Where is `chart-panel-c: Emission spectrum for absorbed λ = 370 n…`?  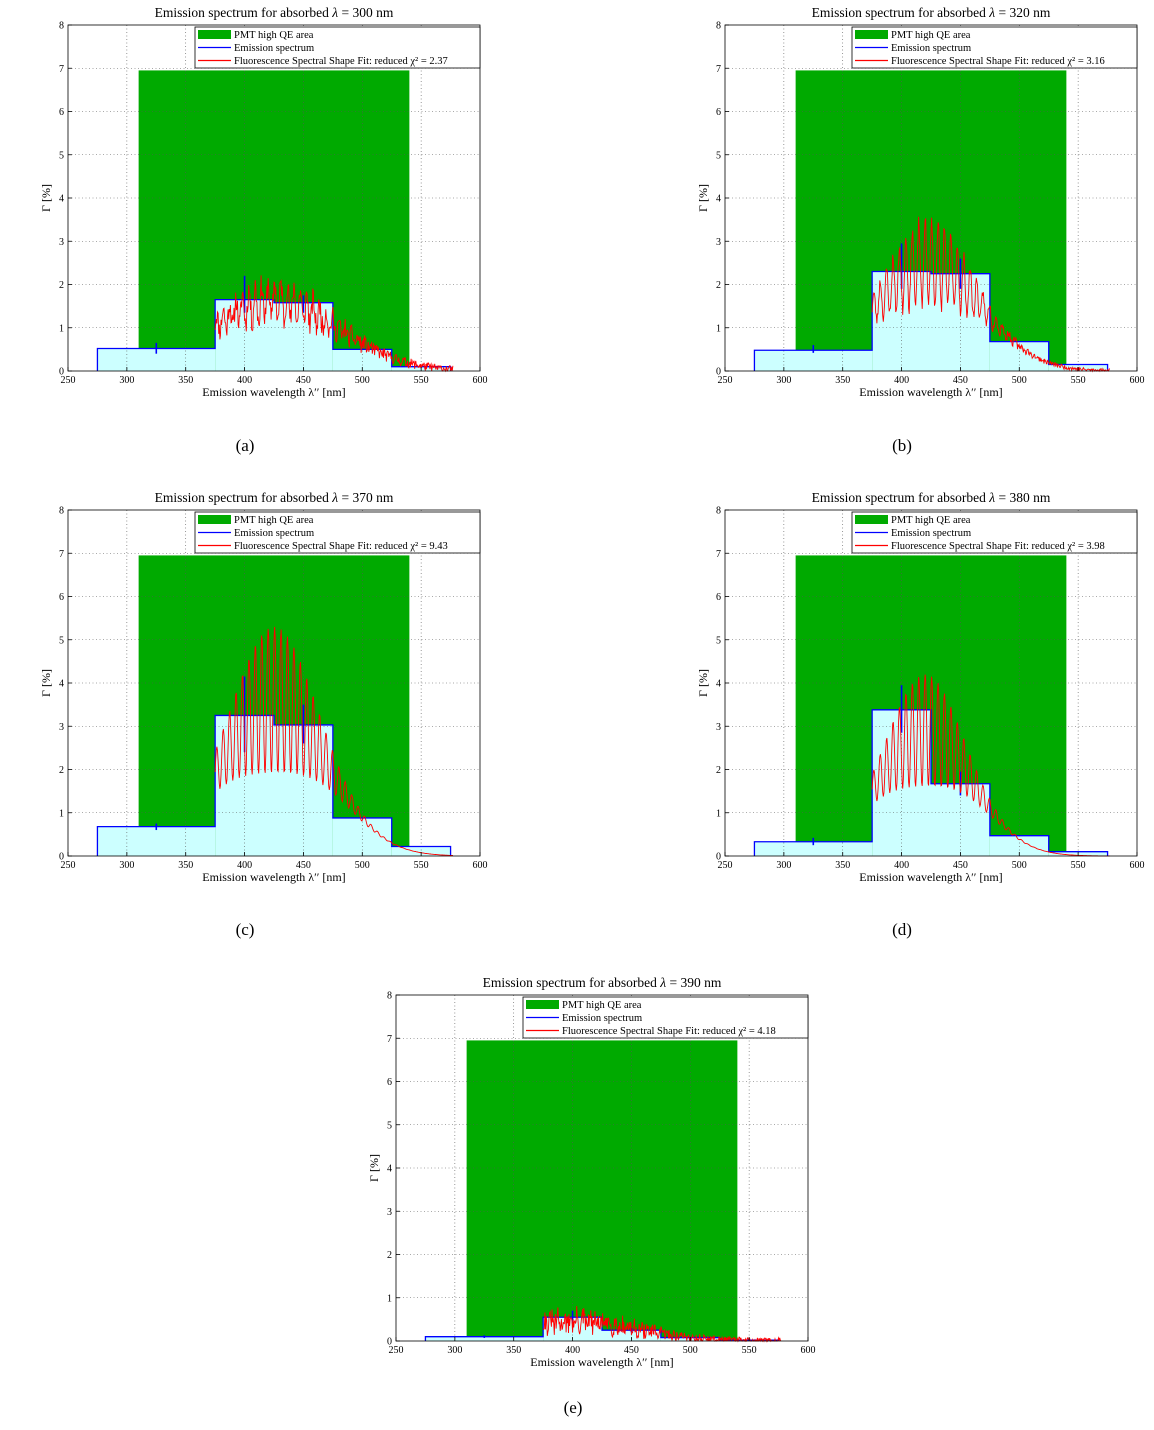
chart-panel-c: Emission spectrum for absorbed λ = 370 n… is located at coordinates (280, 695).